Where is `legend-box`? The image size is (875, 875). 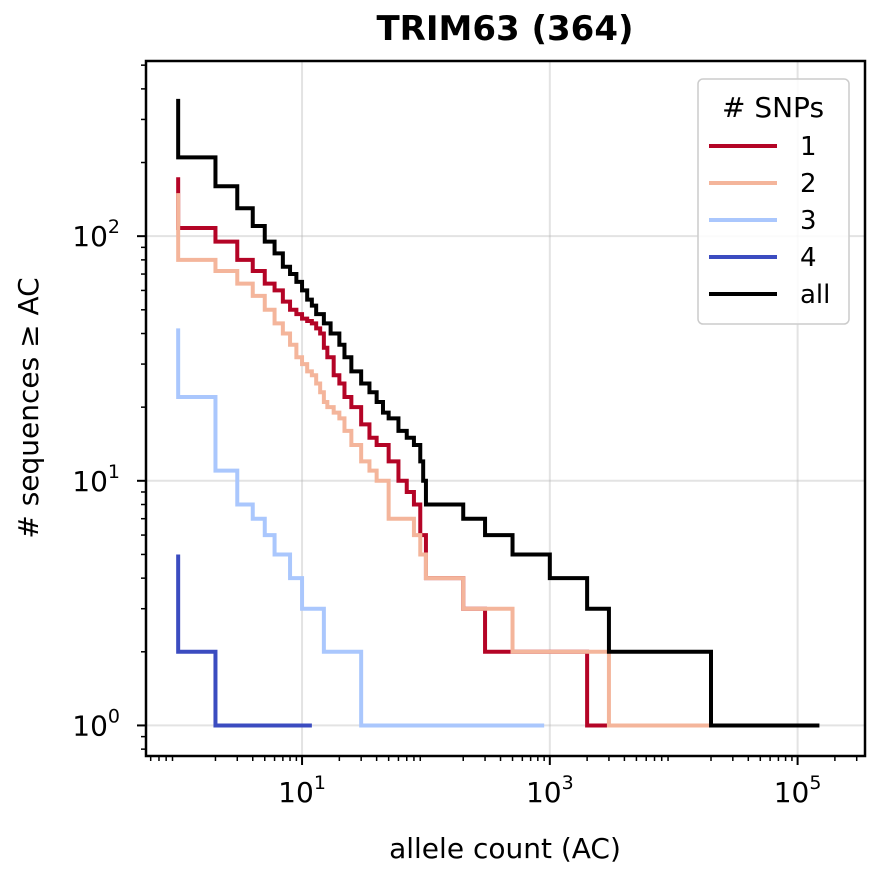 legend-box is located at coordinates (773, 201).